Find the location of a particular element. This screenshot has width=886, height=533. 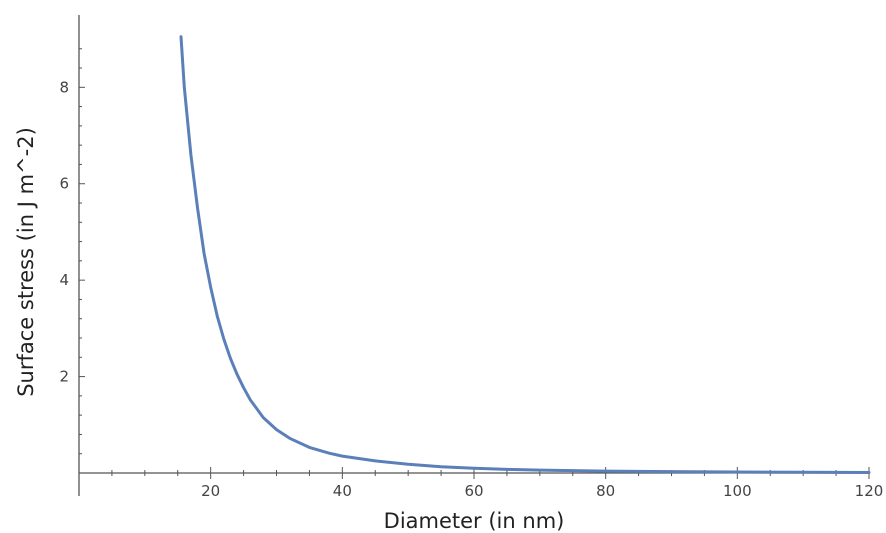

y-axis-title: Surface stress (in J m^-2) is located at coordinates (26, 262).